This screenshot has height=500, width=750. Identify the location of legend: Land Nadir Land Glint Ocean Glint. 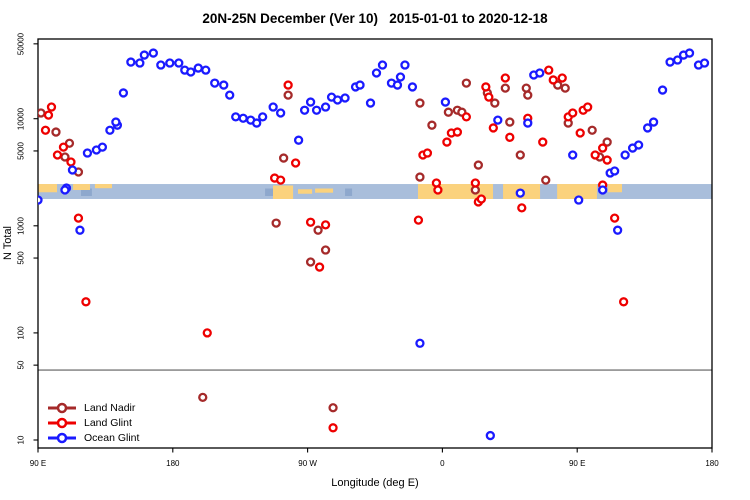
(93, 422).